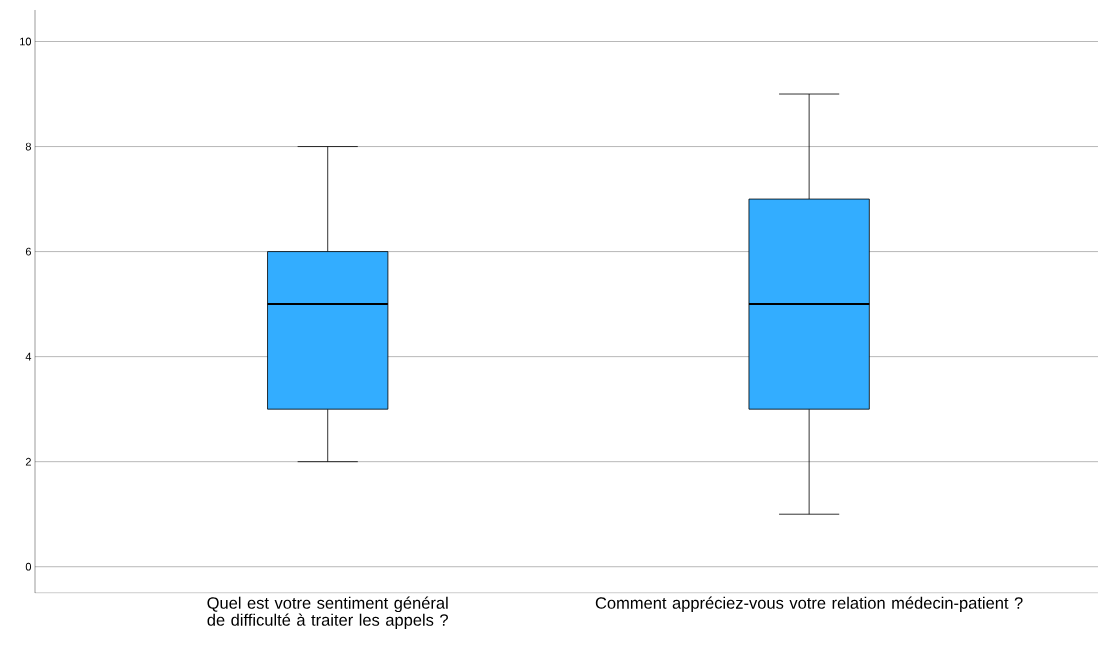 This screenshot has height=648, width=1098. Describe the element at coordinates (28, 566) in the screenshot. I see `y-tick-label: 0` at that location.